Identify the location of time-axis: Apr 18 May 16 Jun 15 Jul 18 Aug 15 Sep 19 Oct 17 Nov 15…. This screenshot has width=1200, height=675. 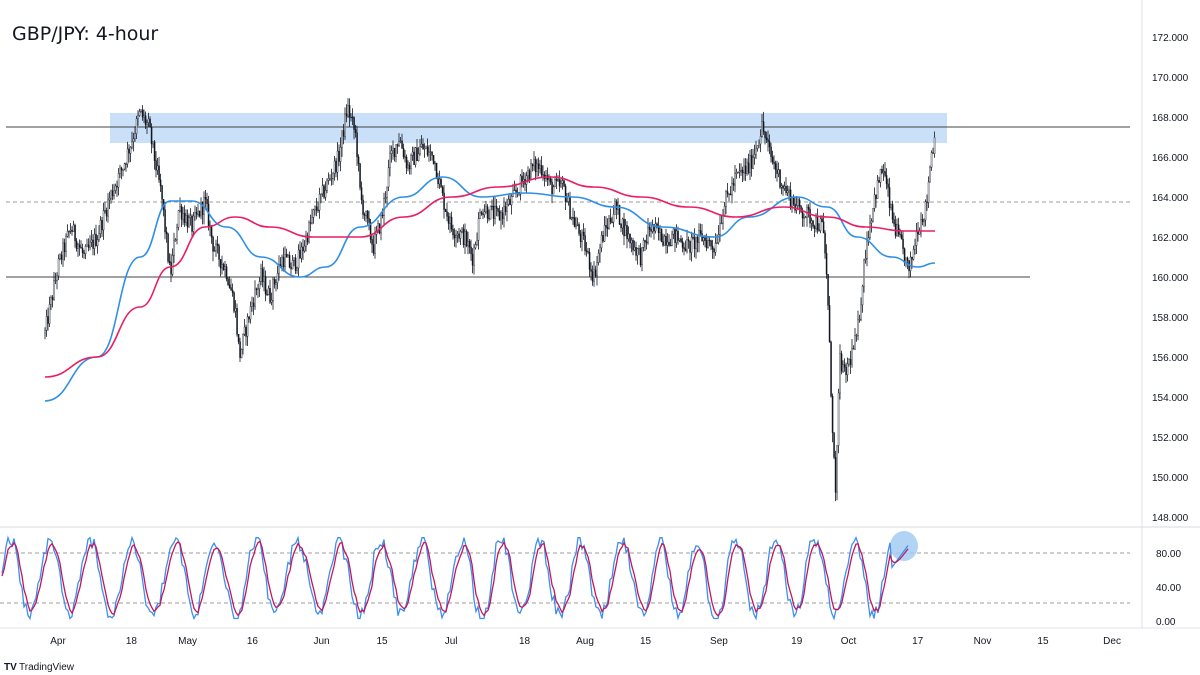
(585, 641).